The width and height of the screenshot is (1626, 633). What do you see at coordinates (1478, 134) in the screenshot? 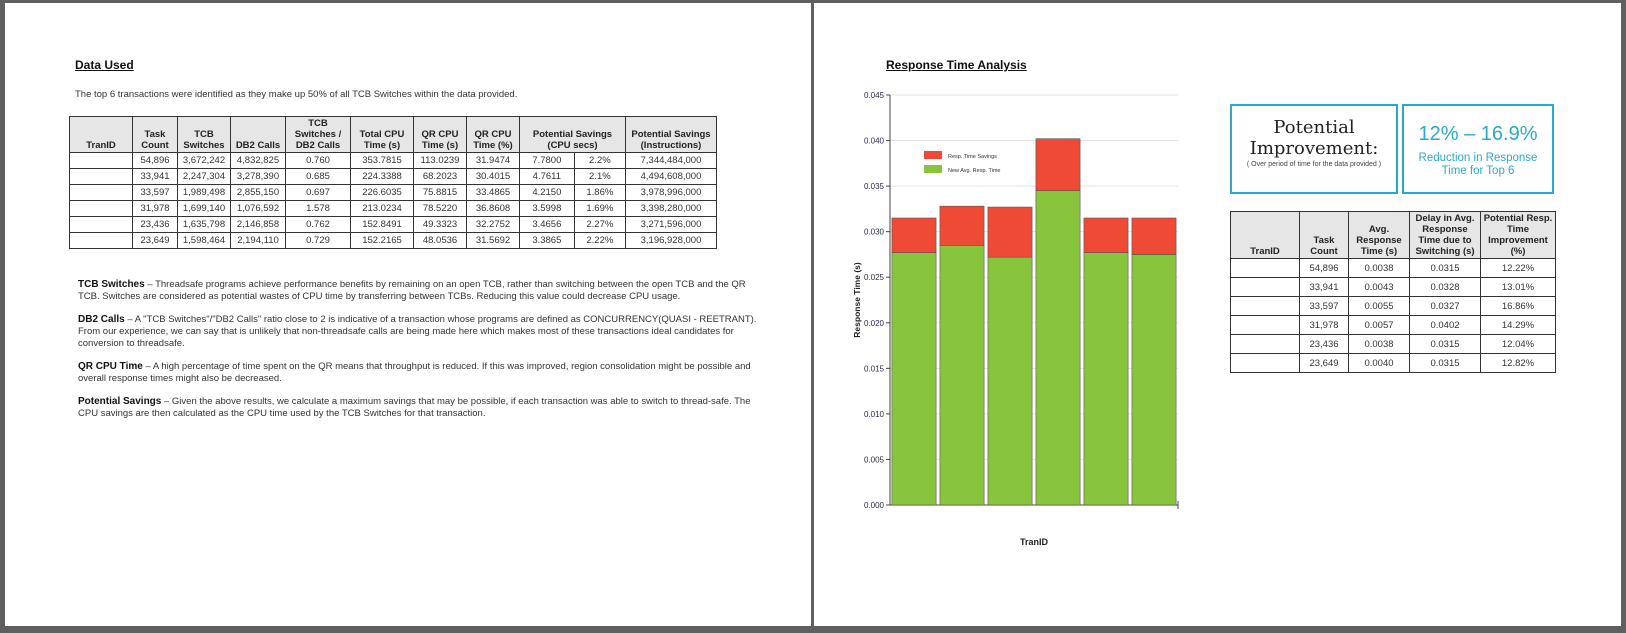
I see `reduction-range-value: 12% – 16.9%` at bounding box center [1478, 134].